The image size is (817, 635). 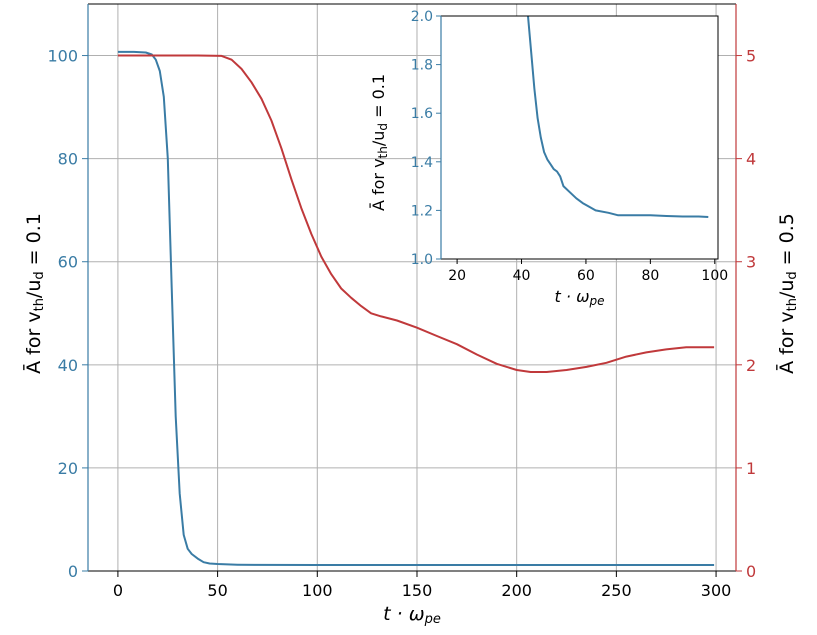 I want to click on x-tick-label: 0, so click(x=118, y=590).